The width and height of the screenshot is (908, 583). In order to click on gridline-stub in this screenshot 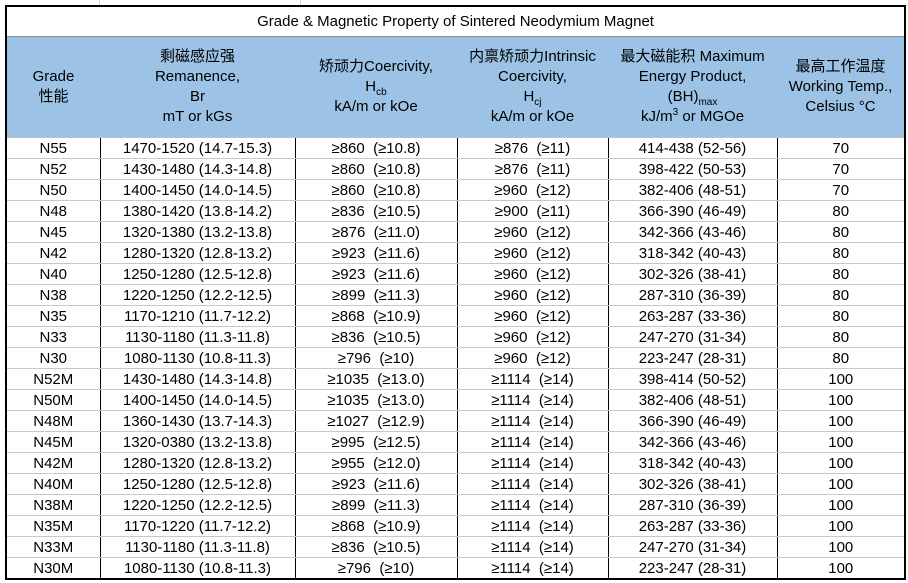, I will do `click(300, 2)`.